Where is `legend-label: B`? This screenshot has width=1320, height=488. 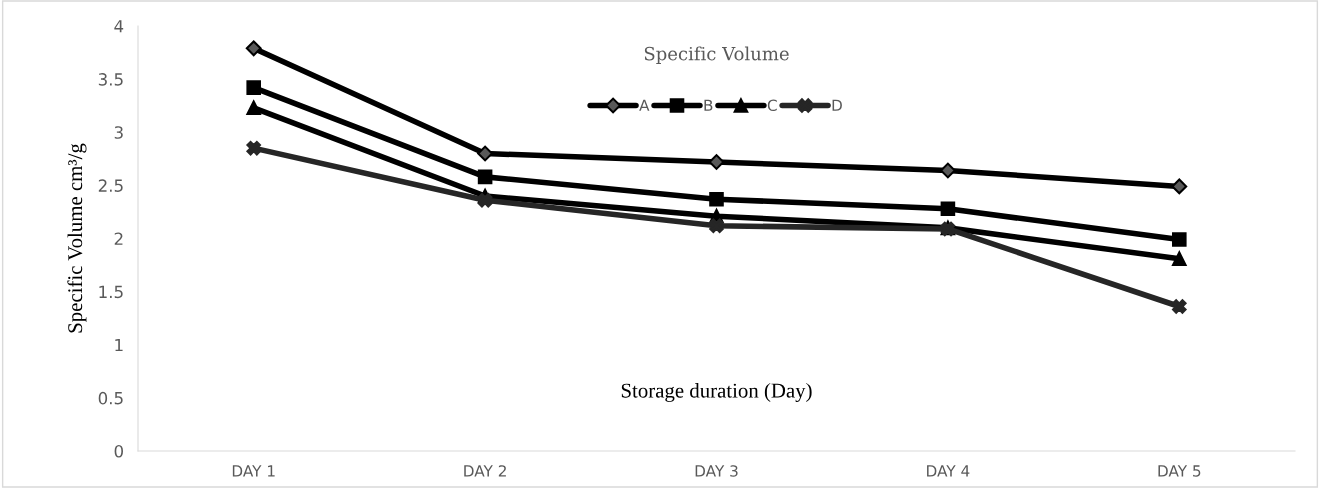
legend-label: B is located at coordinates (708, 105).